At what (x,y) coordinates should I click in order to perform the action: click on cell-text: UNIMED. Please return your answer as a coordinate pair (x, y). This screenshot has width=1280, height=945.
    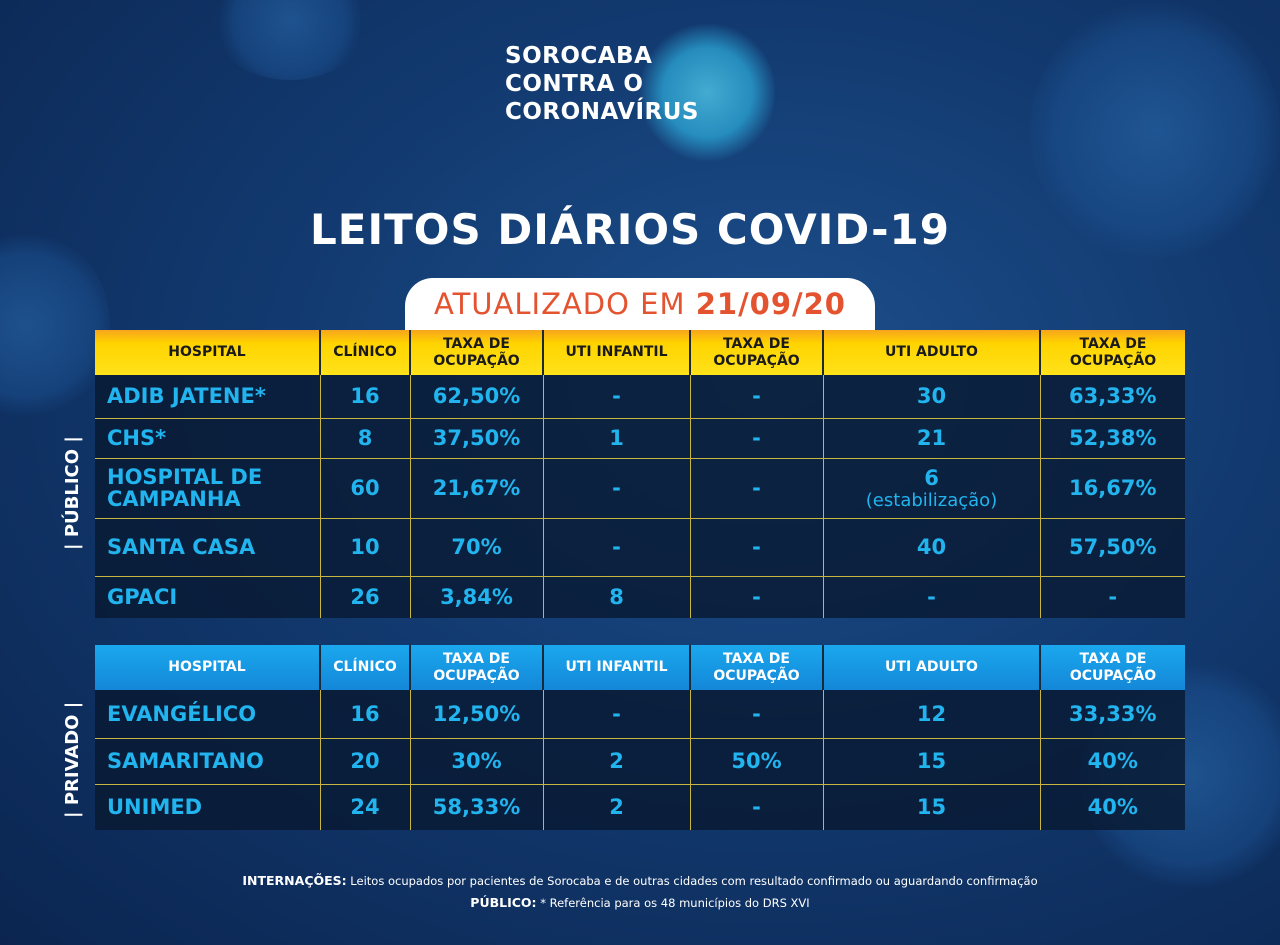
    Looking at the image, I should click on (155, 807).